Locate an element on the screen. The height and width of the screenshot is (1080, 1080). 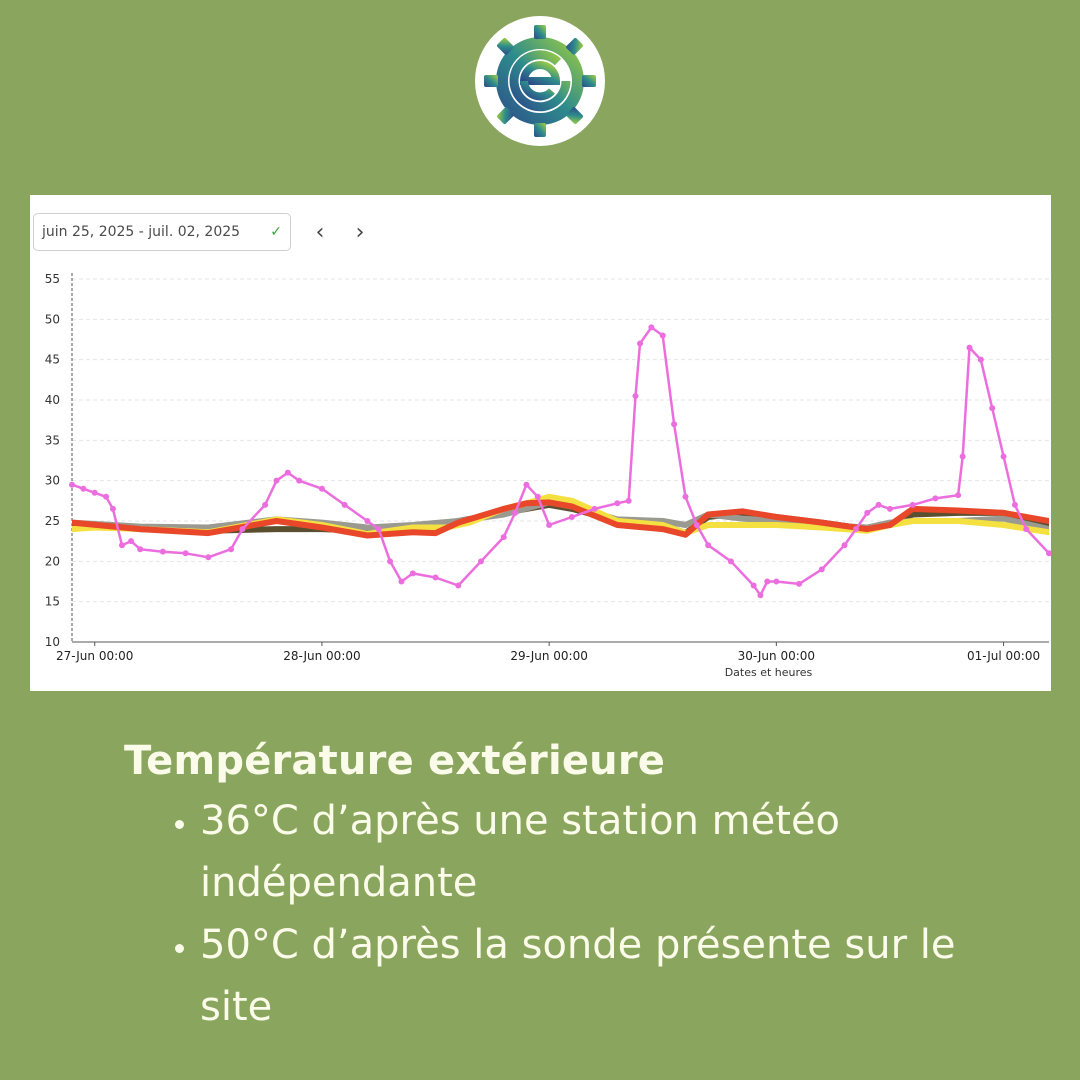
date-range-selector: juin 25, 2025 - juil. 02, 2025 ✓ is located at coordinates (162, 232).